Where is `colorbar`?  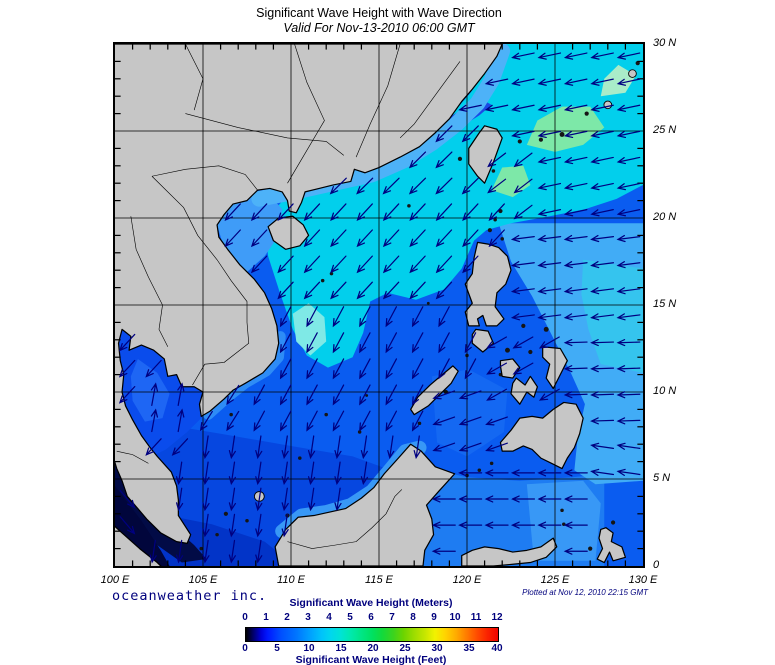
colorbar is located at coordinates (372, 634).